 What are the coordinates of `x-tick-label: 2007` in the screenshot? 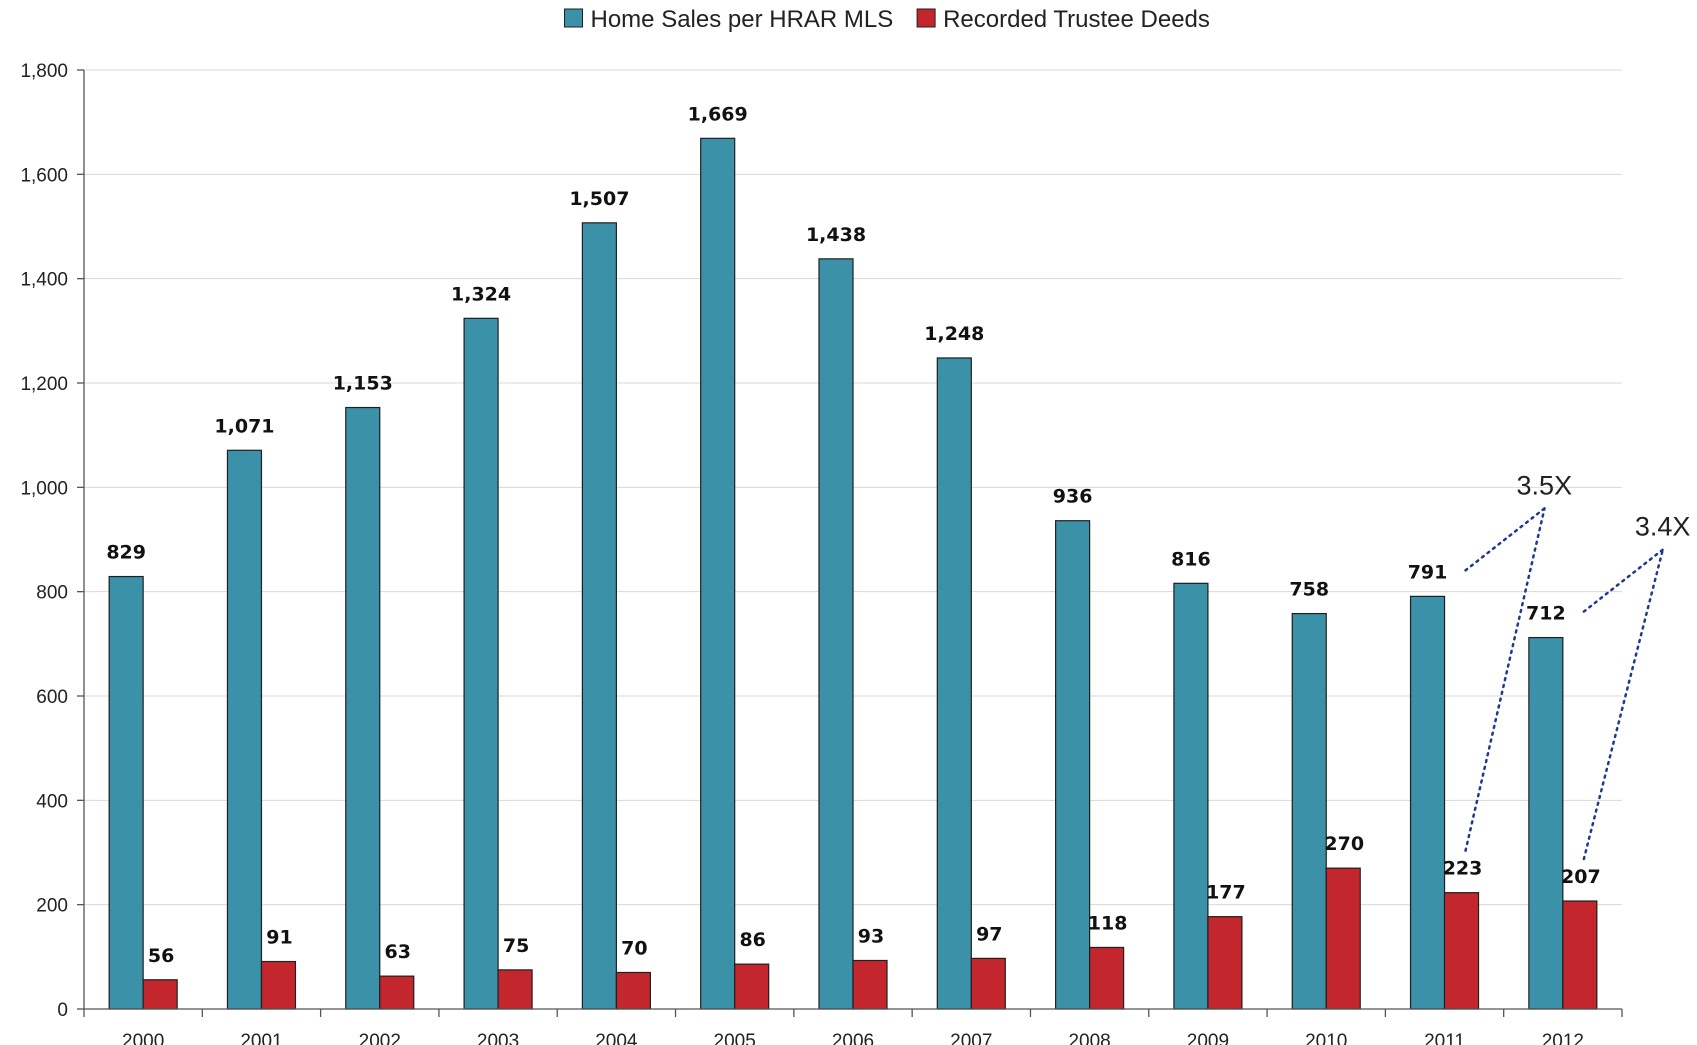 It's located at (971, 1038).